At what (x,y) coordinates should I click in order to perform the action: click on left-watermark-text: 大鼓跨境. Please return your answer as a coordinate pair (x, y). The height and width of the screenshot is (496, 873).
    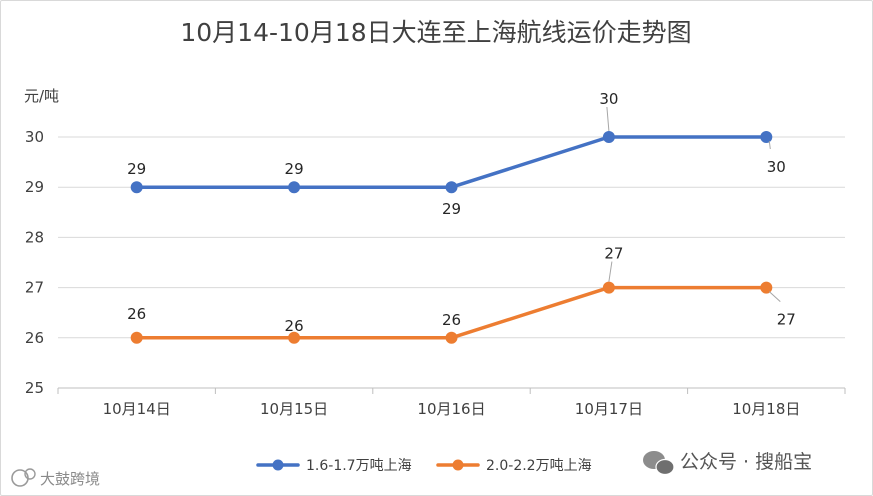
    Looking at the image, I should click on (70, 479).